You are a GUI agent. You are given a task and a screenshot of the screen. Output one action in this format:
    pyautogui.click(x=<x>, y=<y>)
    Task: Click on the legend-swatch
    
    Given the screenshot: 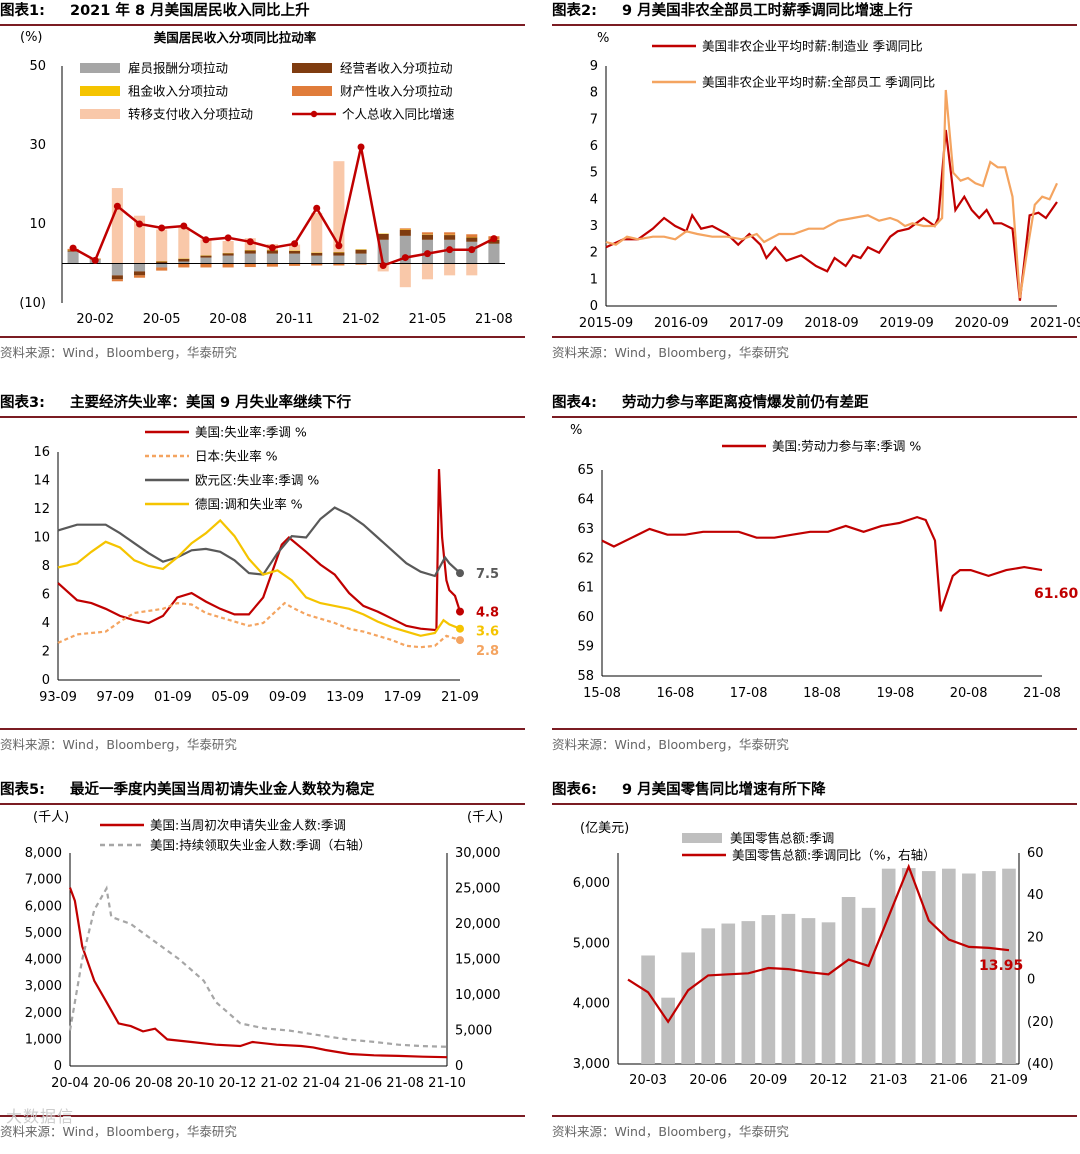 What is the action you would take?
    pyautogui.click(x=100, y=68)
    